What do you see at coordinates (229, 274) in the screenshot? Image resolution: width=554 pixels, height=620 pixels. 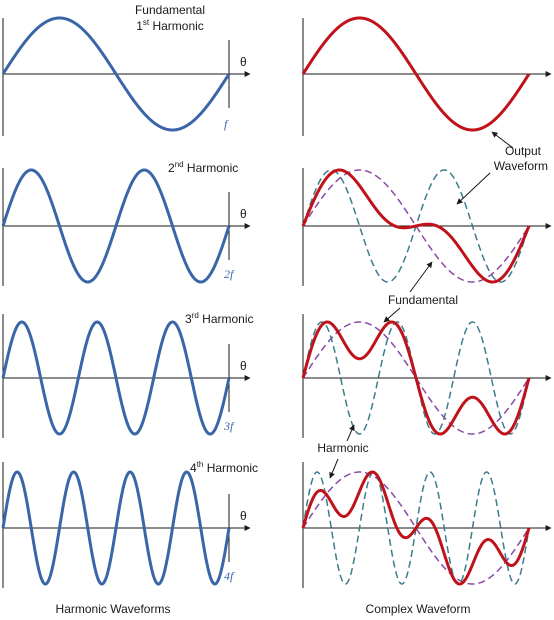 I see `frequency-multiplier: 2f` at bounding box center [229, 274].